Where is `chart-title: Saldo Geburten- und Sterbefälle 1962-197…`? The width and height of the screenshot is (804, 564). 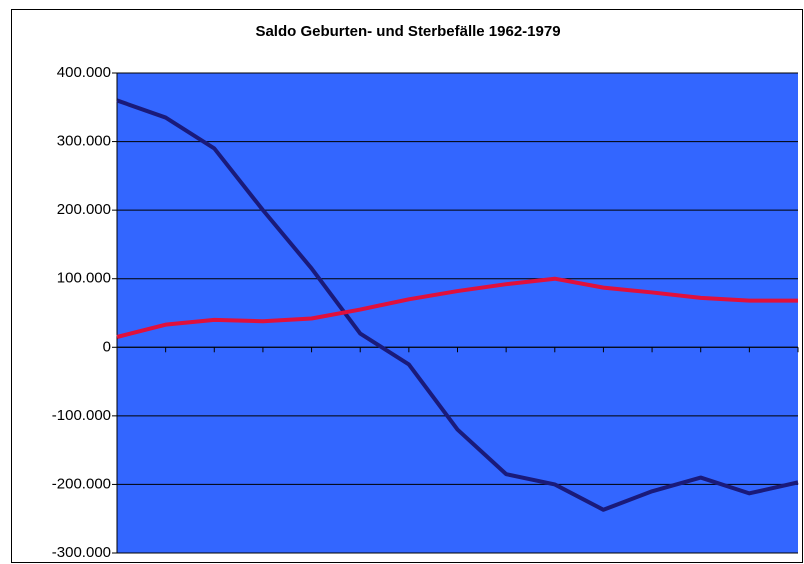 chart-title: Saldo Geburten- und Sterbefälle 1962-197… is located at coordinates (407, 31).